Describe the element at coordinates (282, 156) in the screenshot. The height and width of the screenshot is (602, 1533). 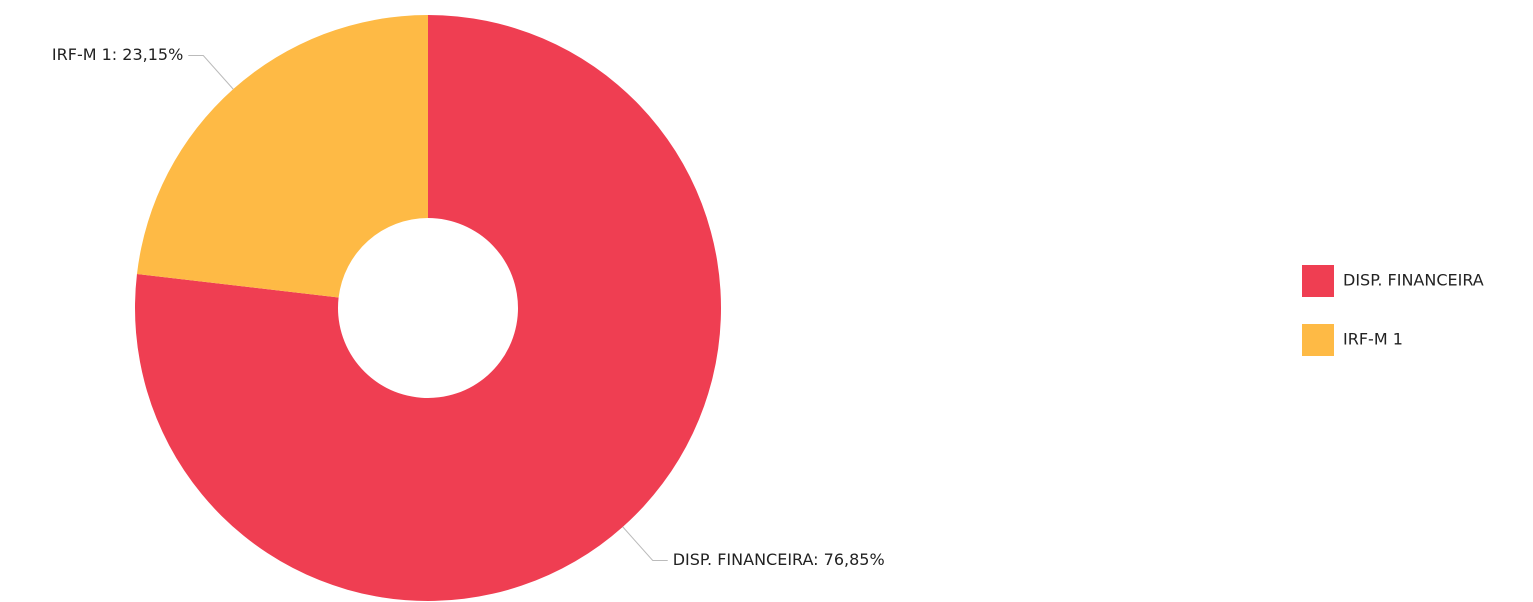
I see `donut-slice` at that location.